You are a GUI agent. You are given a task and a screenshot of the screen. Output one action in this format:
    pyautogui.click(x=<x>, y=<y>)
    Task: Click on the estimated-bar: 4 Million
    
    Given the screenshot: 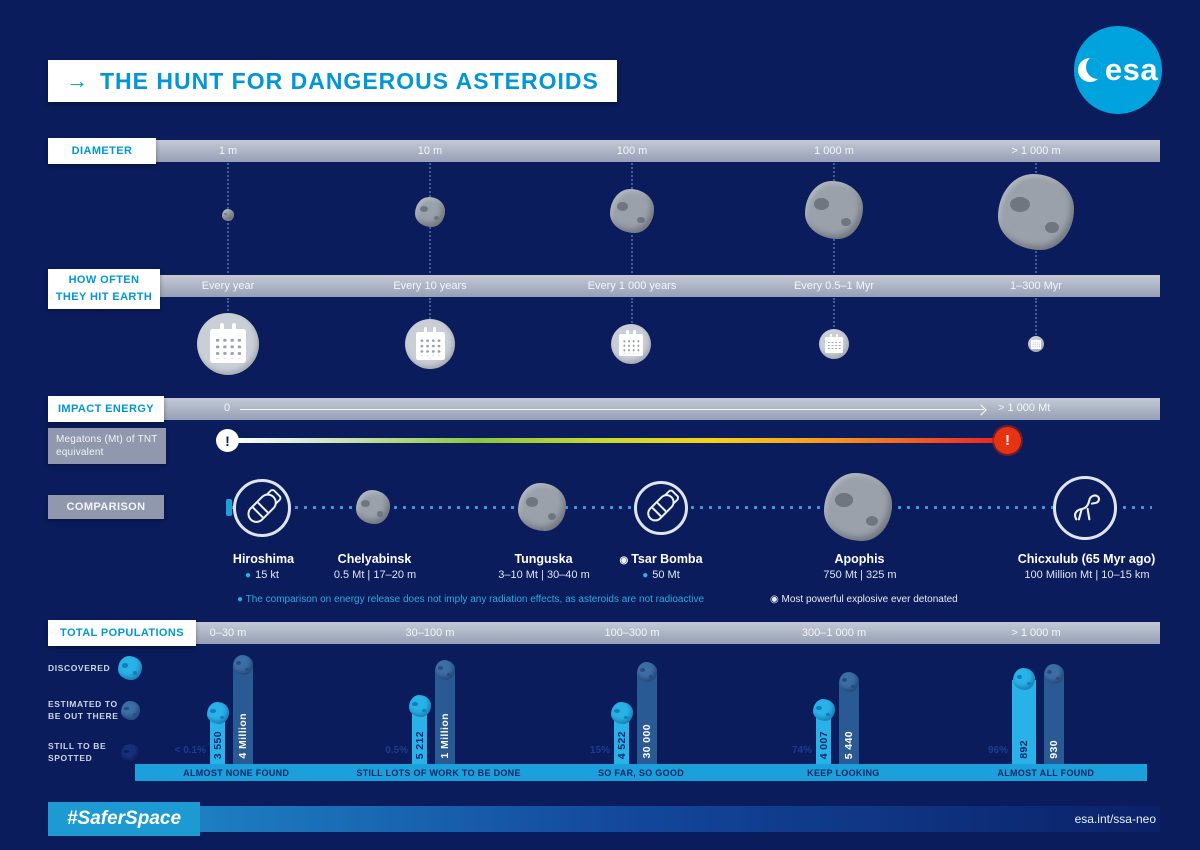 What is the action you would take?
    pyautogui.click(x=243, y=709)
    